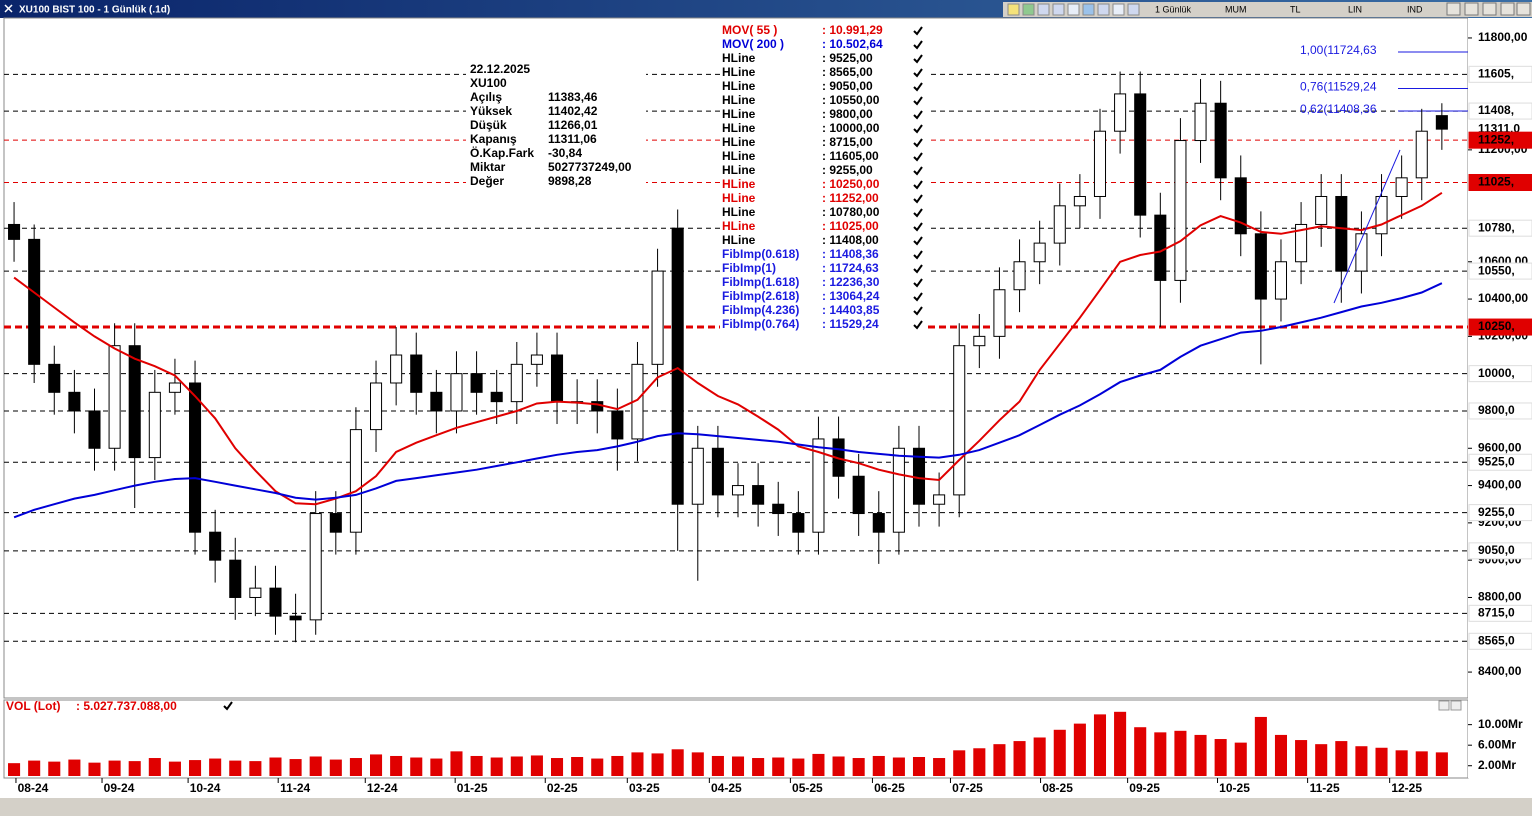 This screenshot has width=1532, height=816. Describe the element at coordinates (502, 152) in the screenshot. I see `info-label: Ö.Kap.Fark` at that location.